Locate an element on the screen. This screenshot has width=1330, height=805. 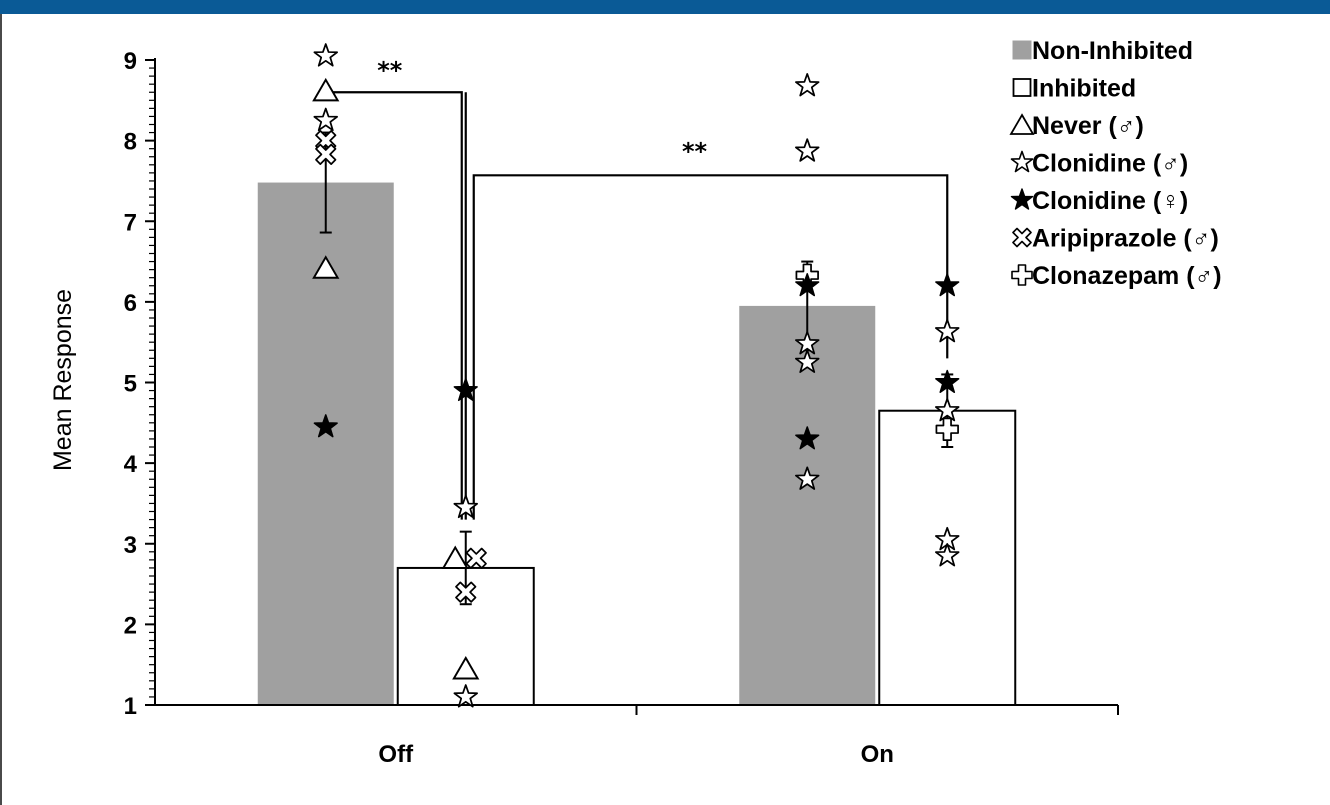
y-tick-label: 8 is located at coordinates (130, 142).